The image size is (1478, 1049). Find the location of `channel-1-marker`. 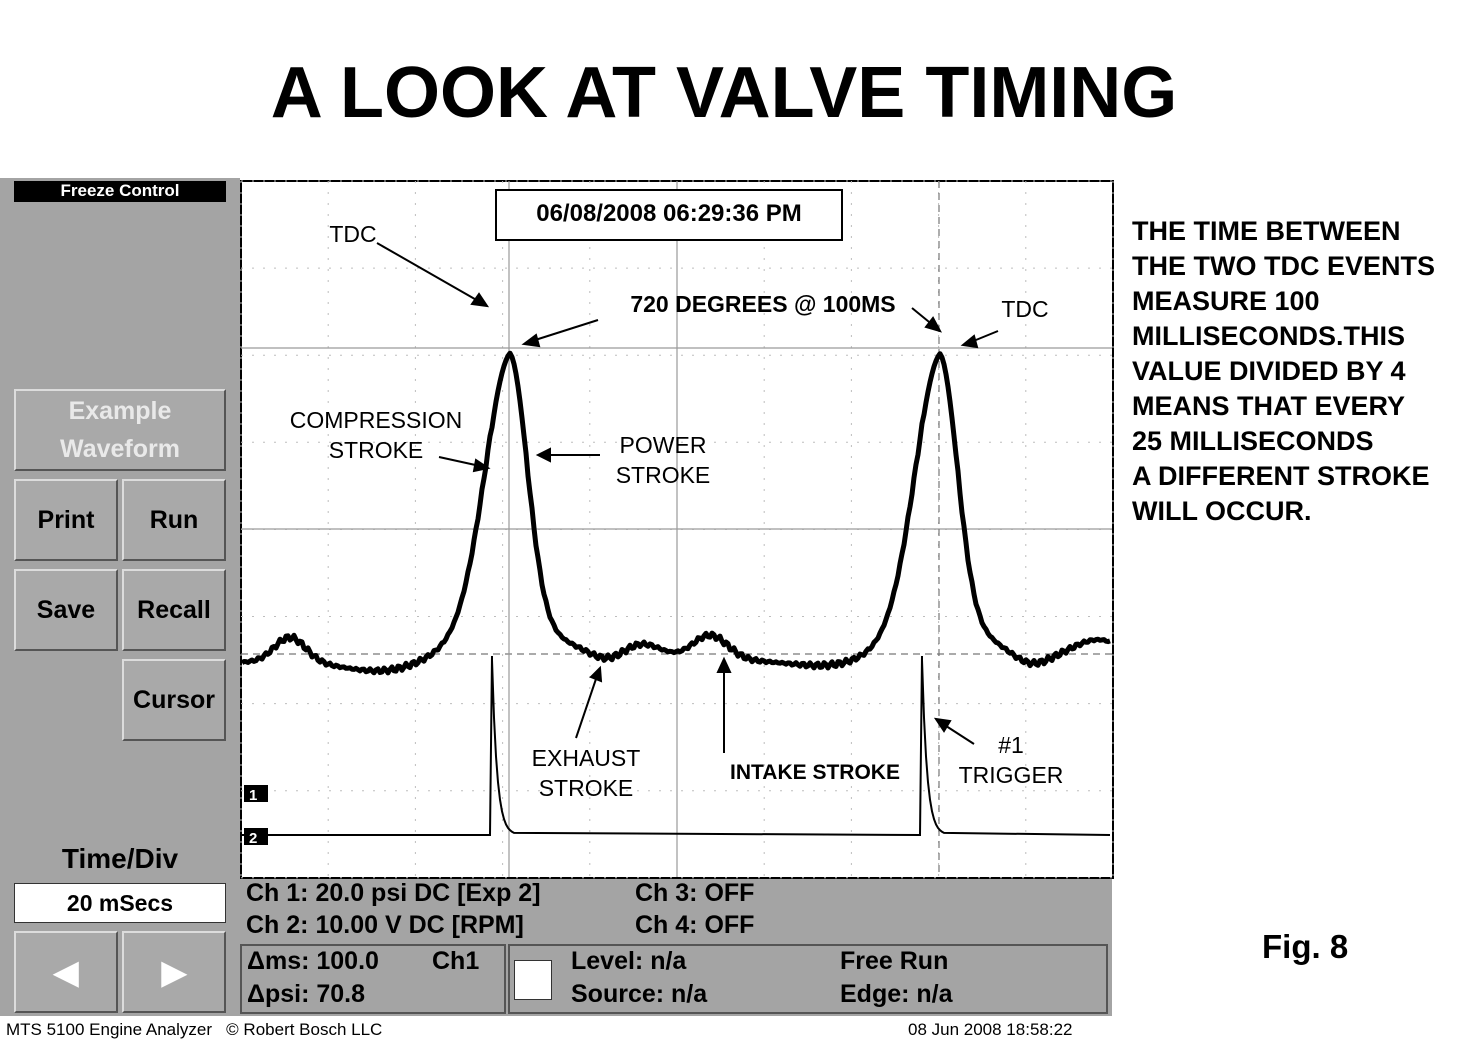

channel-1-marker is located at coordinates (256, 793).